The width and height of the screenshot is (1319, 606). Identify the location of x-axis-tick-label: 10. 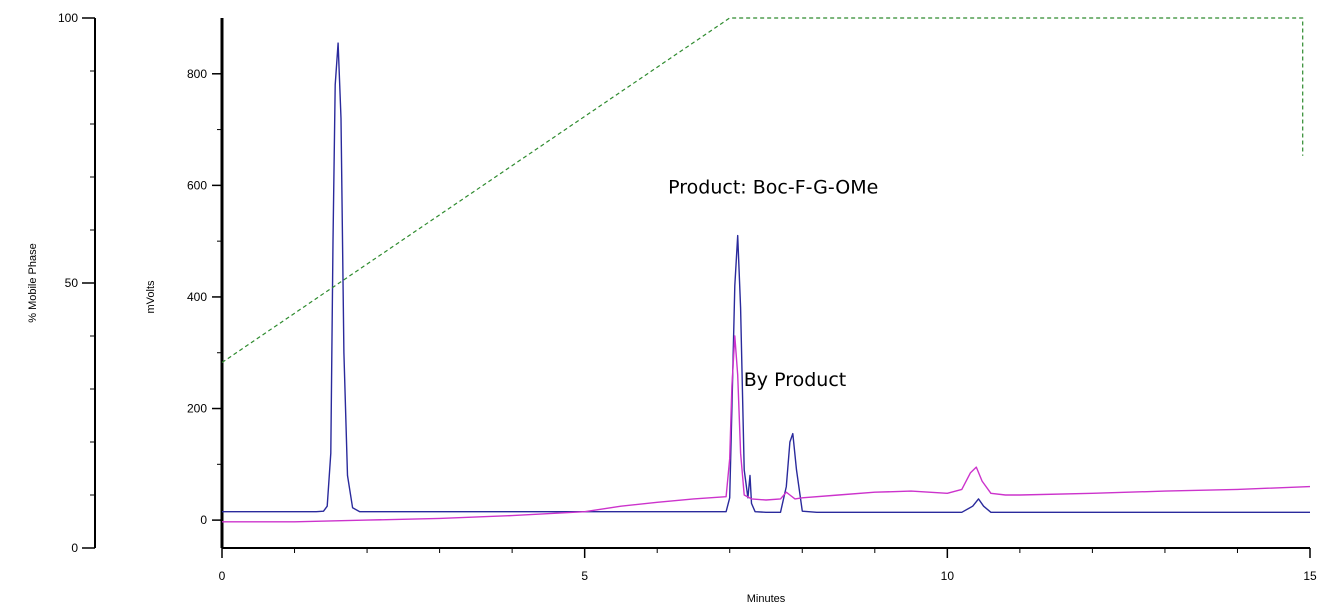
(948, 576).